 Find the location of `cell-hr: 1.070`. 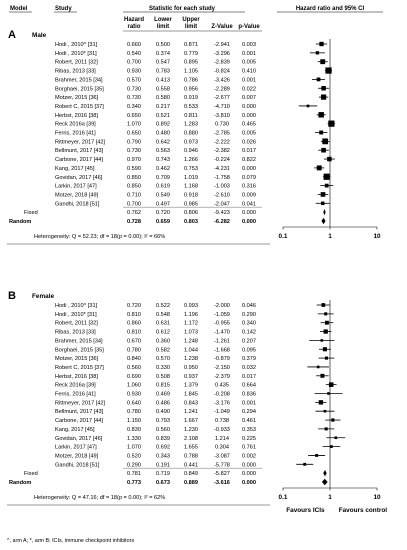

cell-hr: 1.070 is located at coordinates (134, 448).